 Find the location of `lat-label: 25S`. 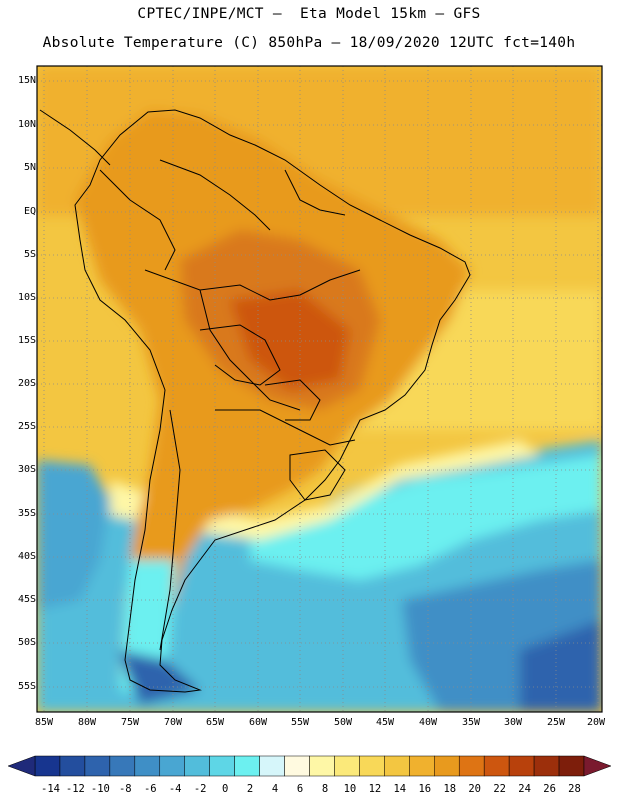

lat-label: 25S is located at coordinates (26, 426).